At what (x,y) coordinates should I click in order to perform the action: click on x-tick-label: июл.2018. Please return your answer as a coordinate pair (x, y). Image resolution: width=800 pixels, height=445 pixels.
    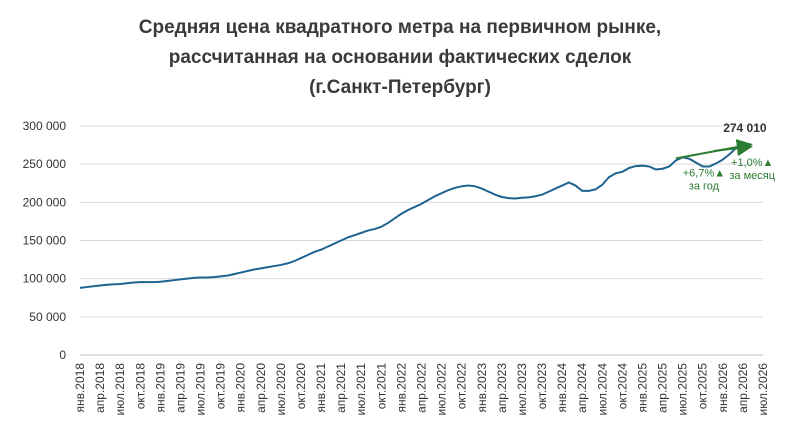
    Looking at the image, I should click on (120, 389).